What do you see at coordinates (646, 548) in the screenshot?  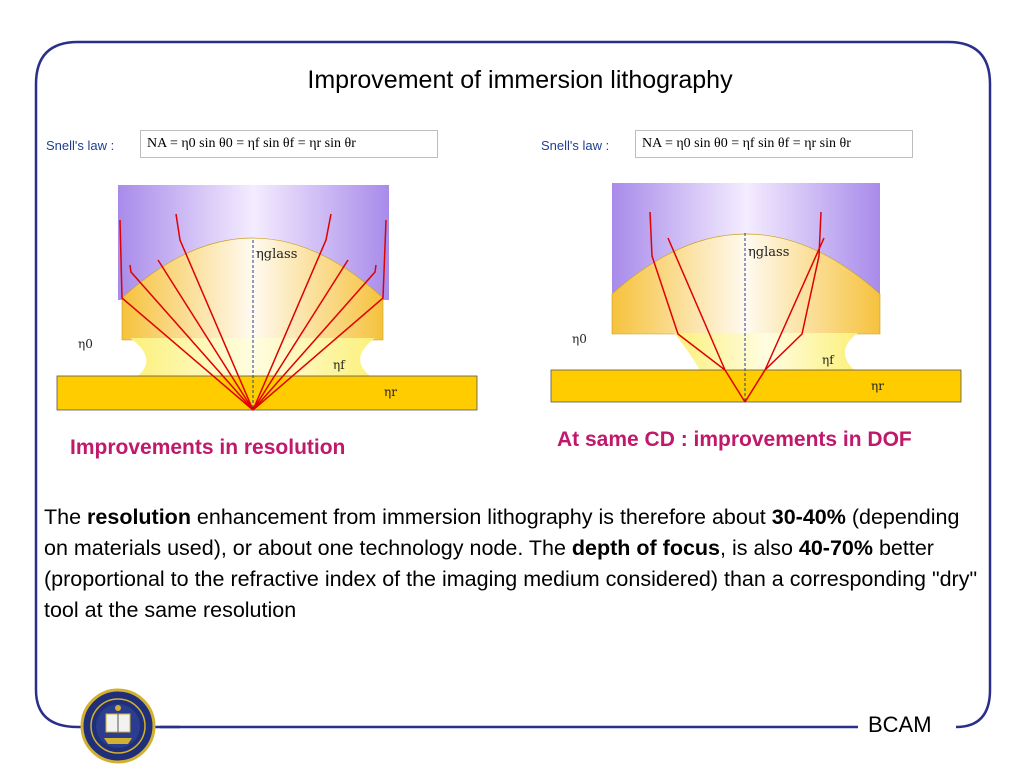 I see `paragraph-bold-dof: depth of focus` at bounding box center [646, 548].